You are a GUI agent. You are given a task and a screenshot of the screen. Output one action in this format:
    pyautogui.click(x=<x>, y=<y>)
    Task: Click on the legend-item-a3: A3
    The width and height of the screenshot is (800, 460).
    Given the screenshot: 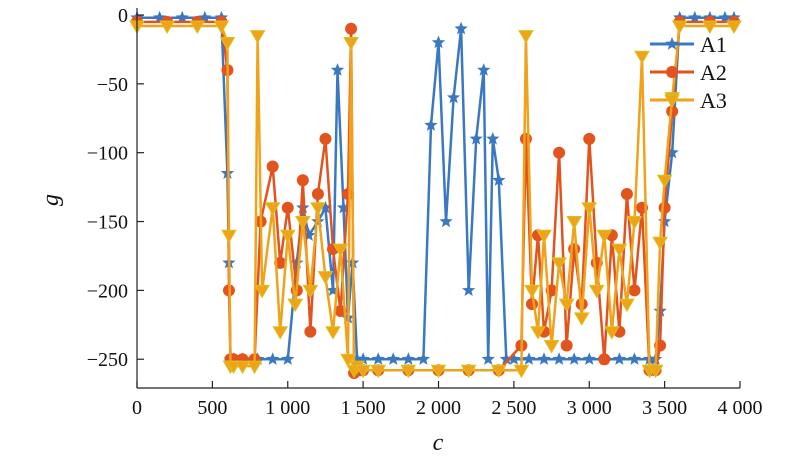 What is the action you would take?
    pyautogui.click(x=688, y=100)
    